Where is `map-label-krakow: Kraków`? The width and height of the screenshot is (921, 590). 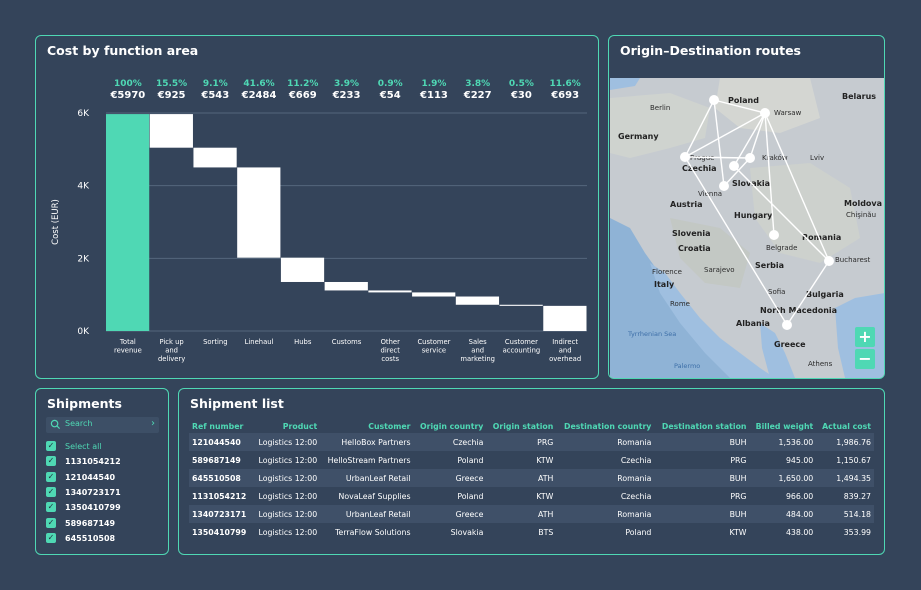 map-label-krakow: Kraków is located at coordinates (775, 158).